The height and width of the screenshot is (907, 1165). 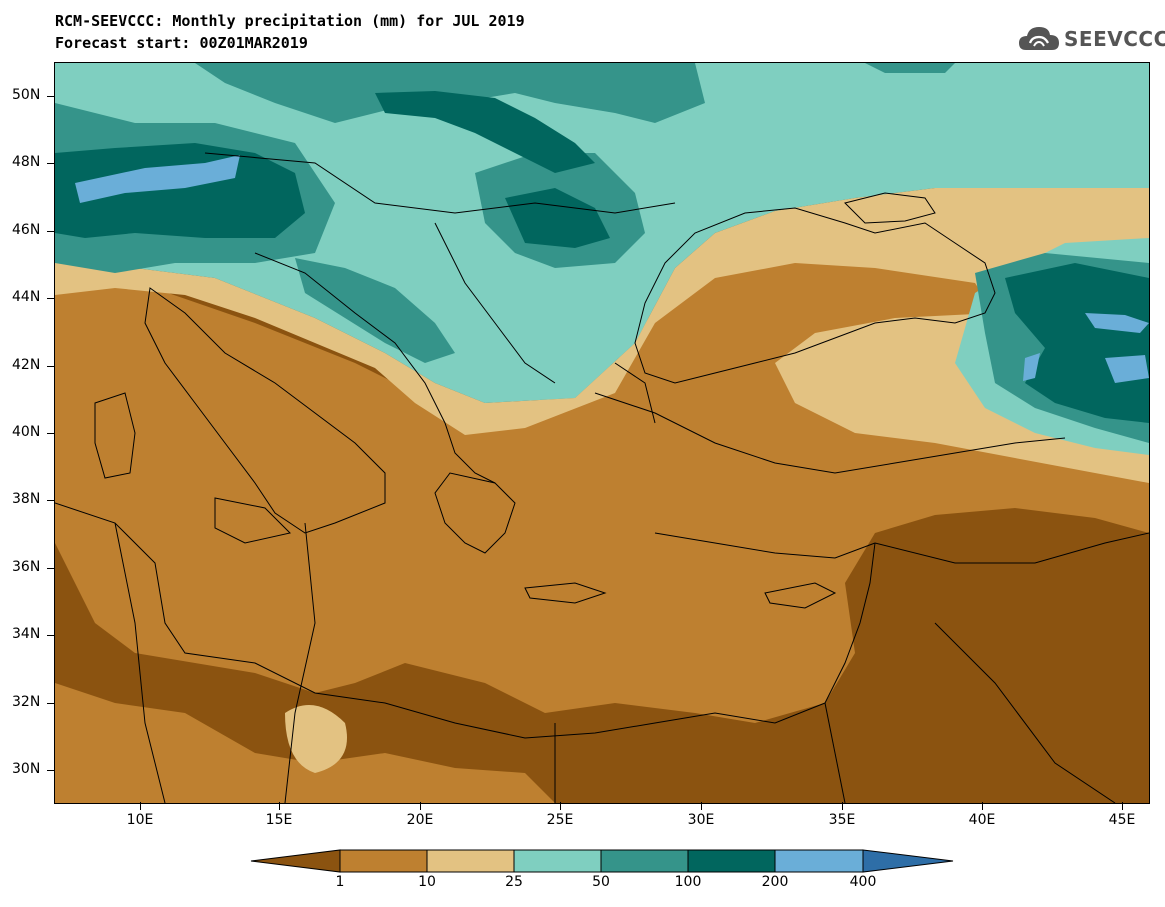 I want to click on seevccc-logo: SEEVCCC, so click(x=1091, y=39).